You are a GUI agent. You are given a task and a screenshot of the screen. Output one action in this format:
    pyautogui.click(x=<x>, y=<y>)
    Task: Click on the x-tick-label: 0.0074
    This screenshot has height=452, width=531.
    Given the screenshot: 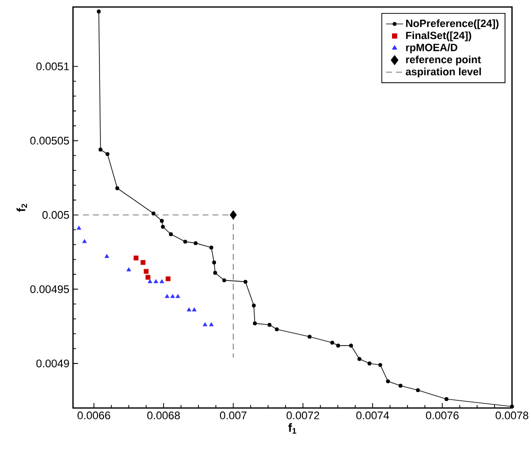 What is the action you would take?
    pyautogui.click(x=373, y=416)
    